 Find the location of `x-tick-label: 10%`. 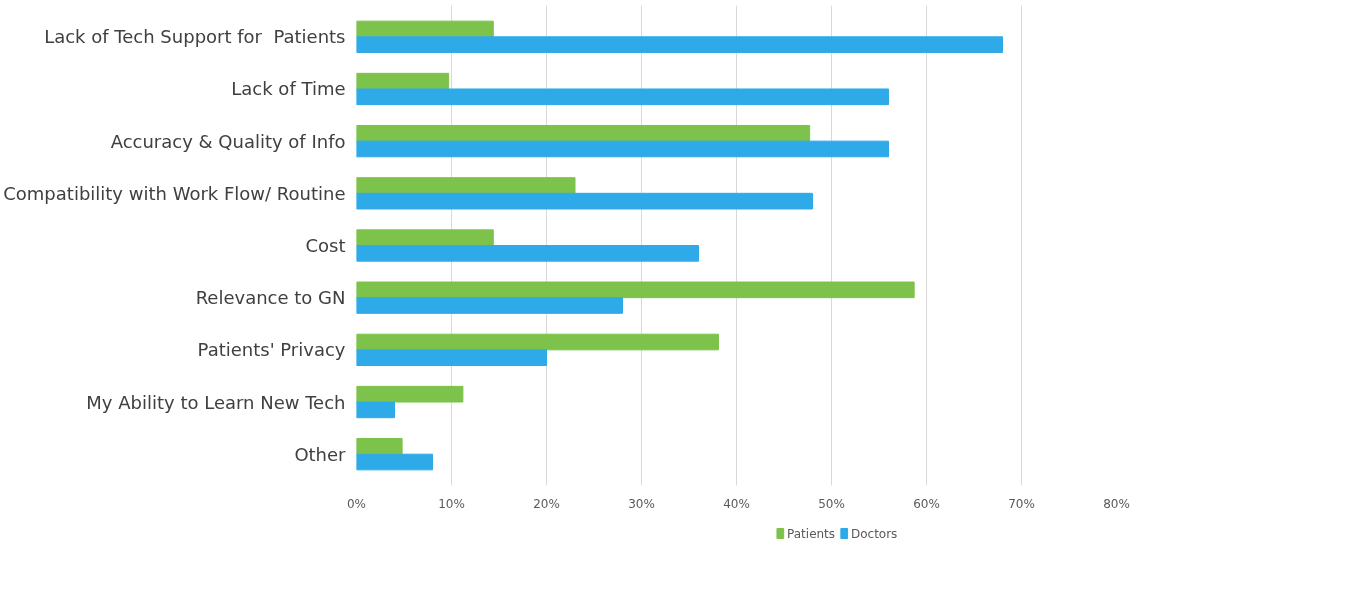

x-tick-label: 10% is located at coordinates (451, 503).